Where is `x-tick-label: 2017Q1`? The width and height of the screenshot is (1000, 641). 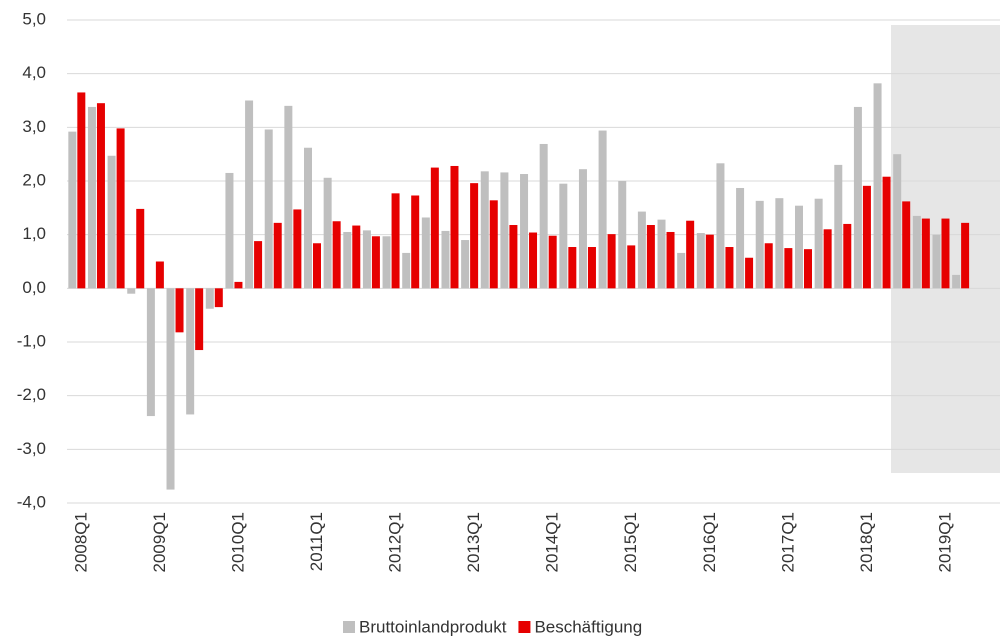 x-tick-label: 2017Q1 is located at coordinates (787, 542).